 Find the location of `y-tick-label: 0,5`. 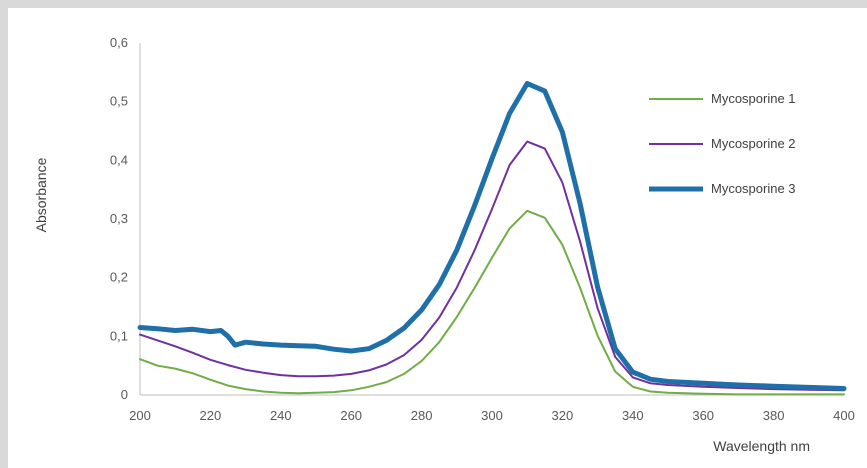

y-tick-label: 0,5 is located at coordinates (119, 101).